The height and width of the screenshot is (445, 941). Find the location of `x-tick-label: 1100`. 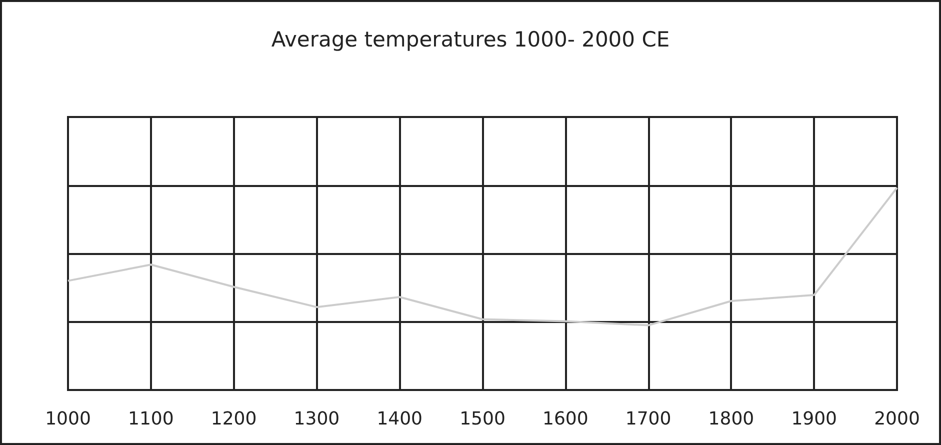

x-tick-label: 1100 is located at coordinates (151, 419).